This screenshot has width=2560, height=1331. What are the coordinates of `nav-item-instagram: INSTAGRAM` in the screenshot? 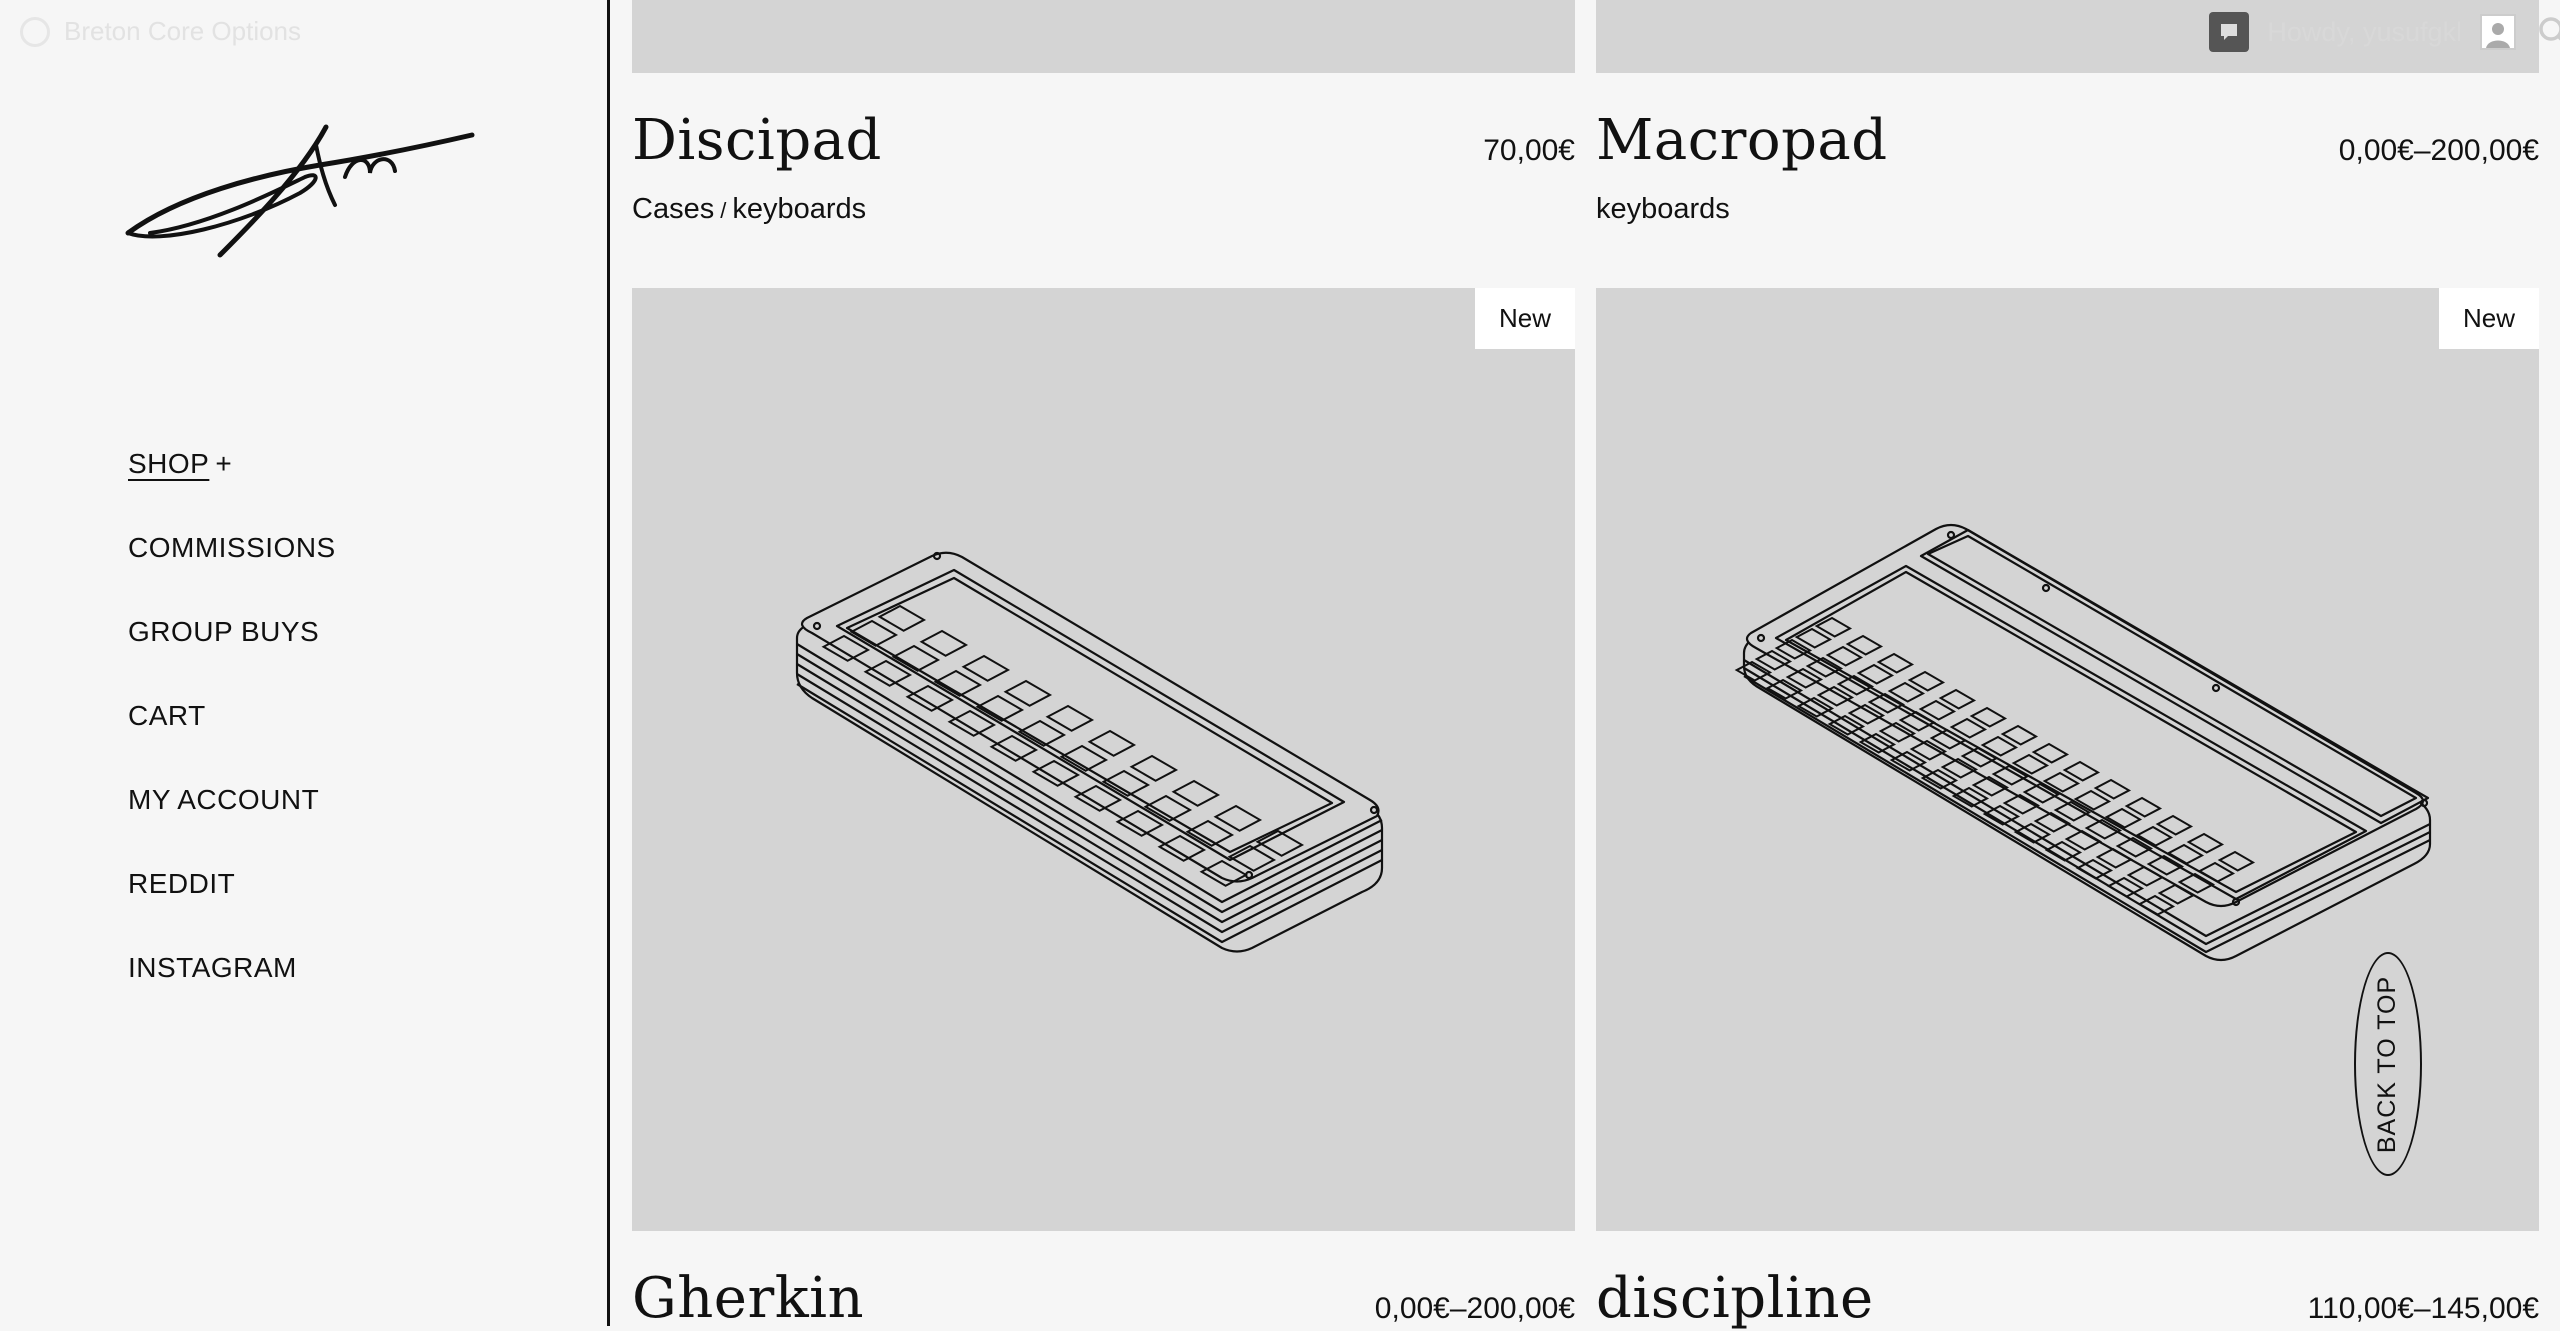 It's located at (232, 994).